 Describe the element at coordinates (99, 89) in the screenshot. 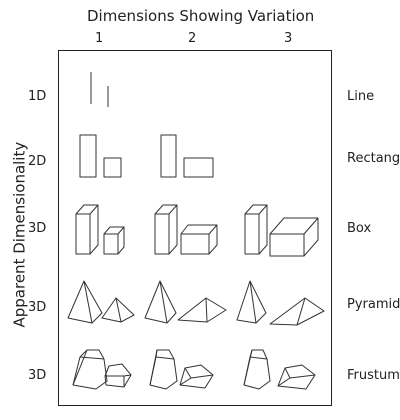

I see `line-shapes` at that location.